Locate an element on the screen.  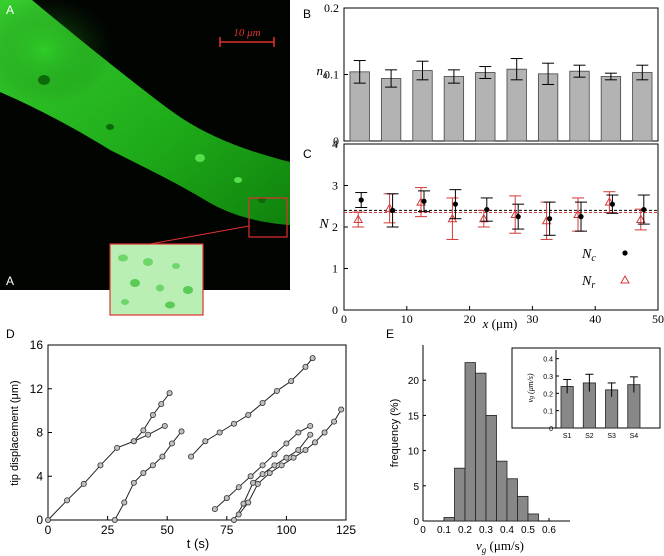
y-tick-label: 8 is located at coordinates (39, 433).